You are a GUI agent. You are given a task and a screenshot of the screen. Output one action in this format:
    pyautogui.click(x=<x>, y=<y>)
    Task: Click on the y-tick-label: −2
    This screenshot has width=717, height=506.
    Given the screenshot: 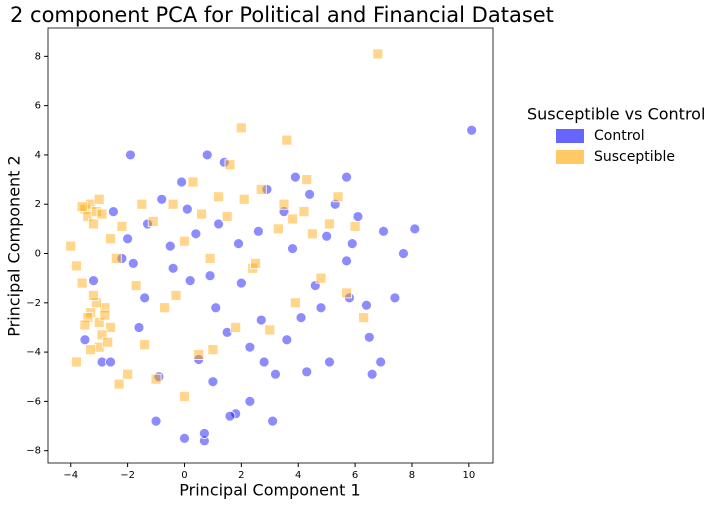 What is the action you would take?
    pyautogui.click(x=33, y=303)
    